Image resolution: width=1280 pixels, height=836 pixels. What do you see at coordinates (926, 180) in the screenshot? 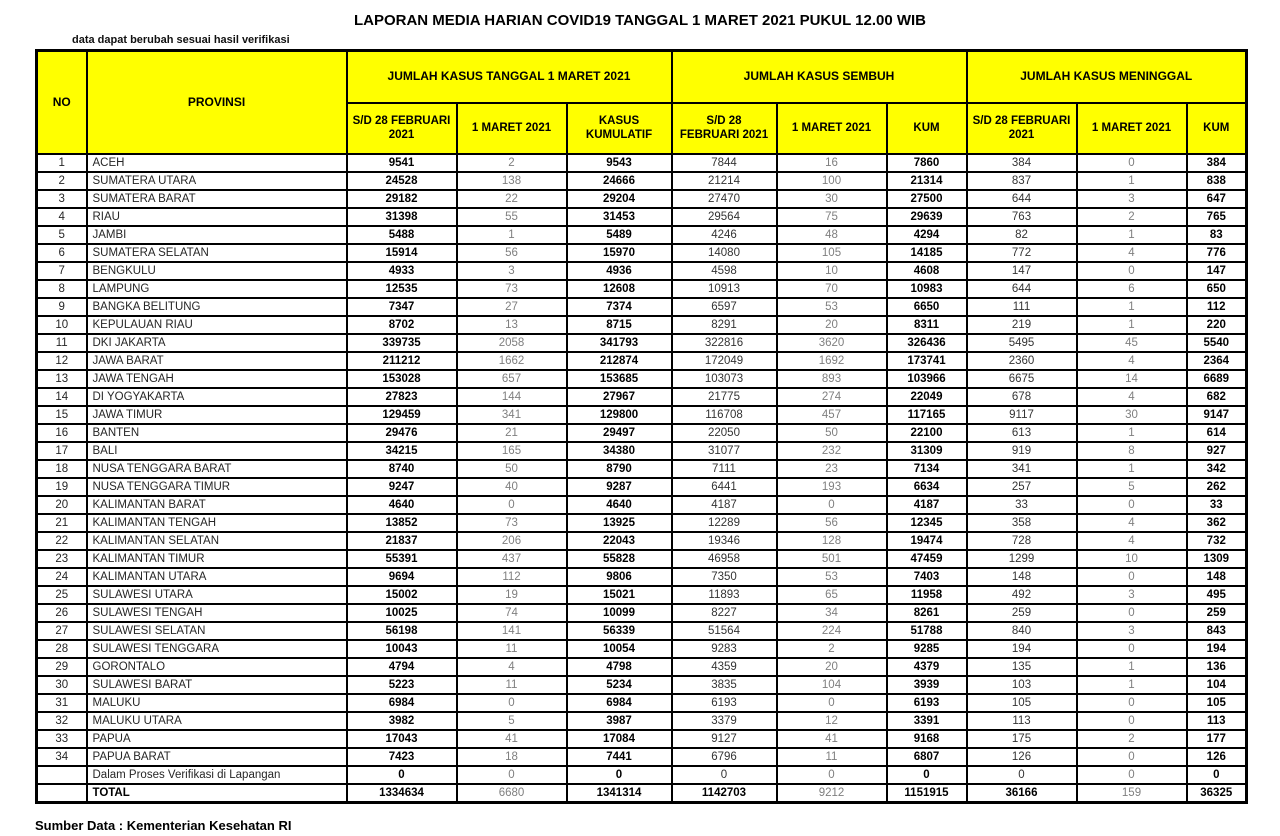
I see `value-cell: 21314` at bounding box center [926, 180].